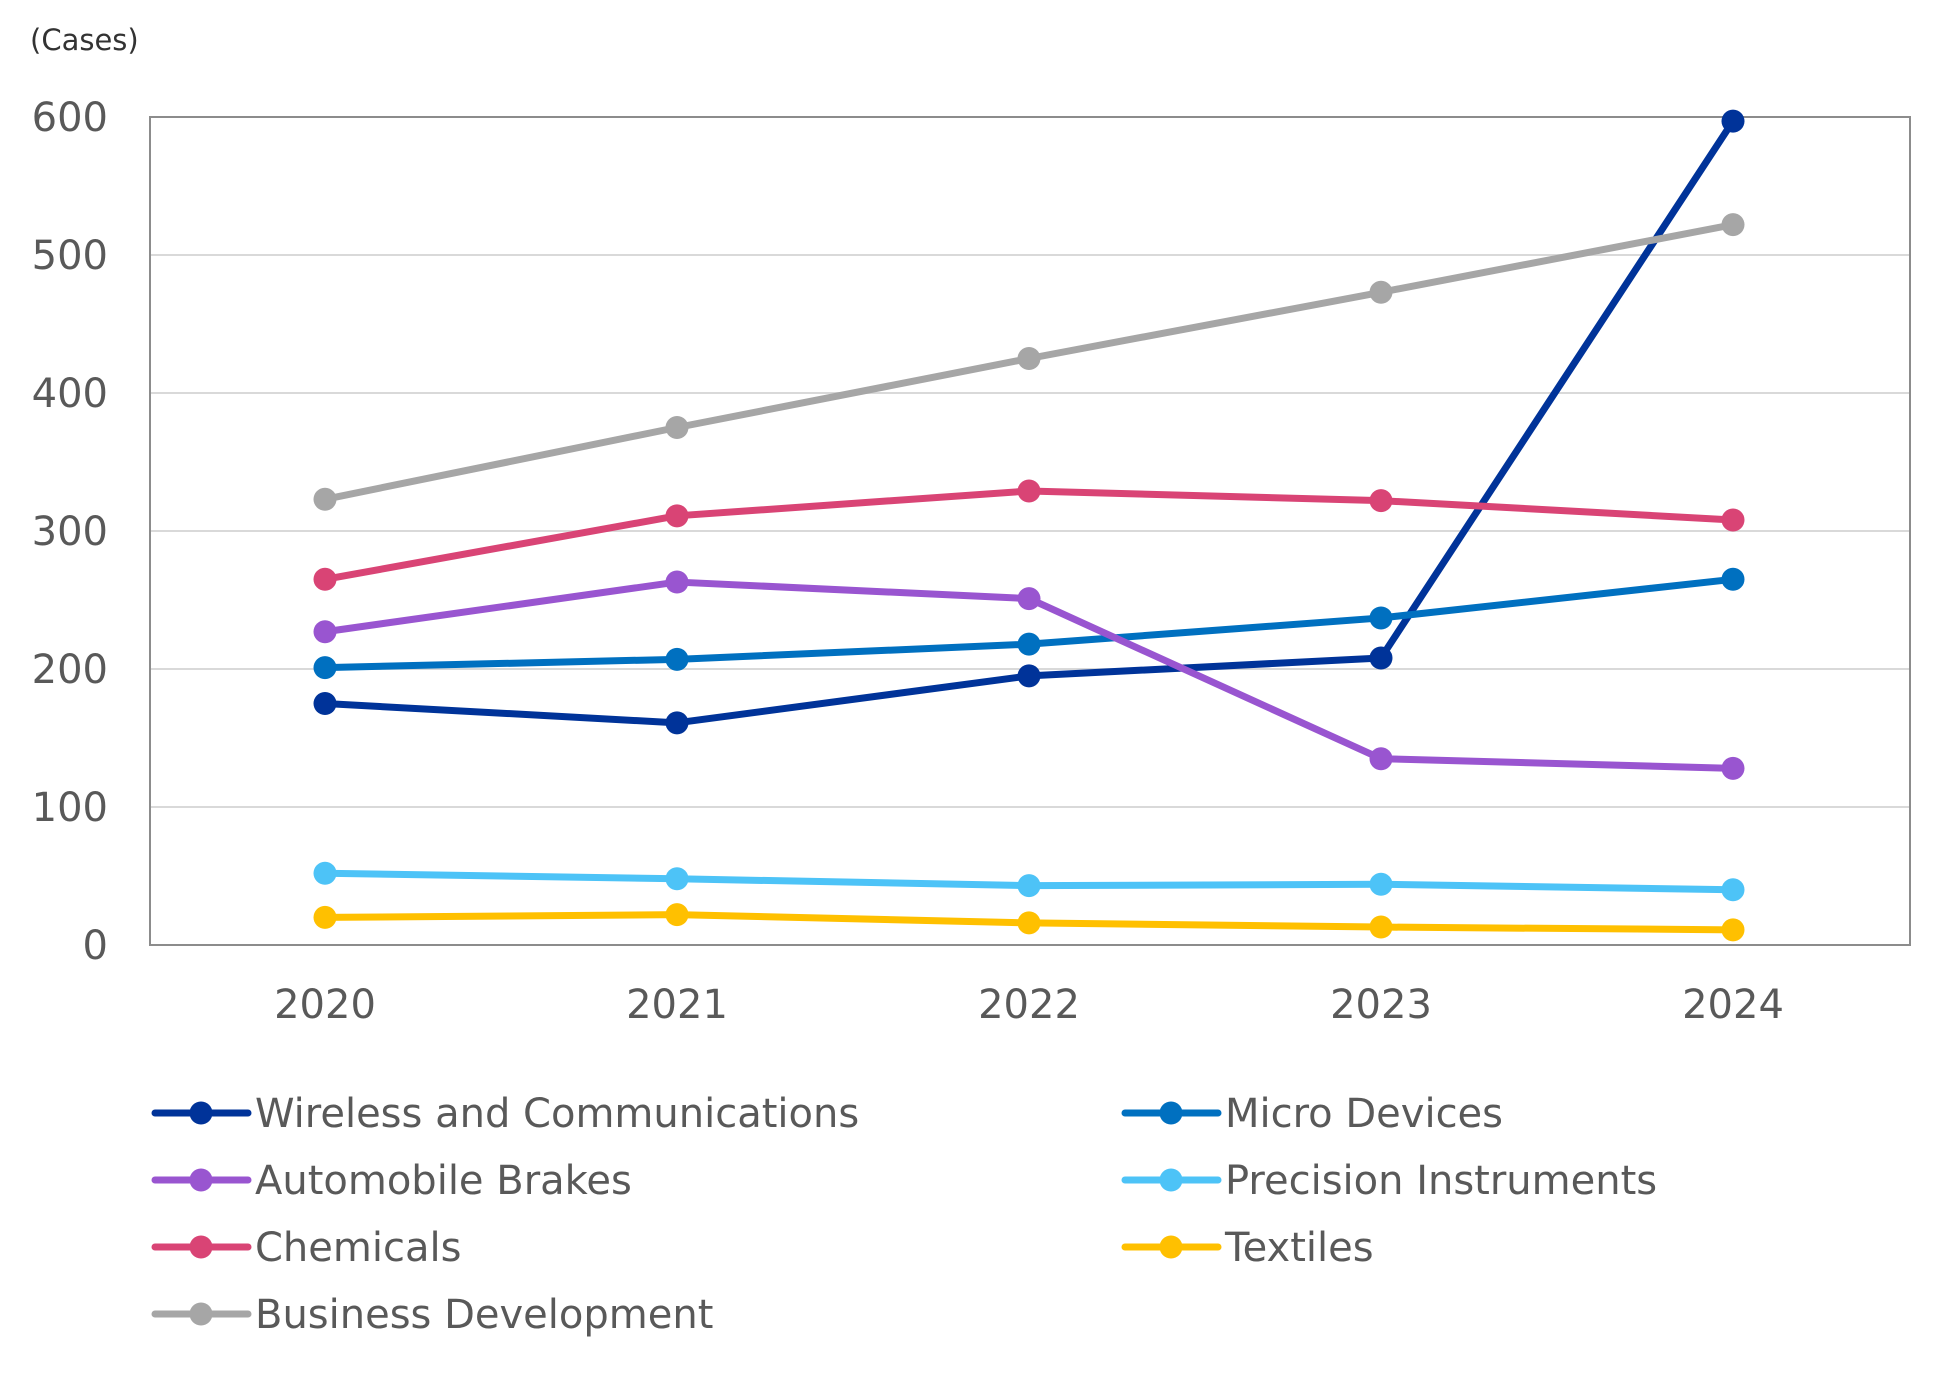 The height and width of the screenshot is (1384, 1940). I want to click on y-tick-label: 600, so click(70, 118).